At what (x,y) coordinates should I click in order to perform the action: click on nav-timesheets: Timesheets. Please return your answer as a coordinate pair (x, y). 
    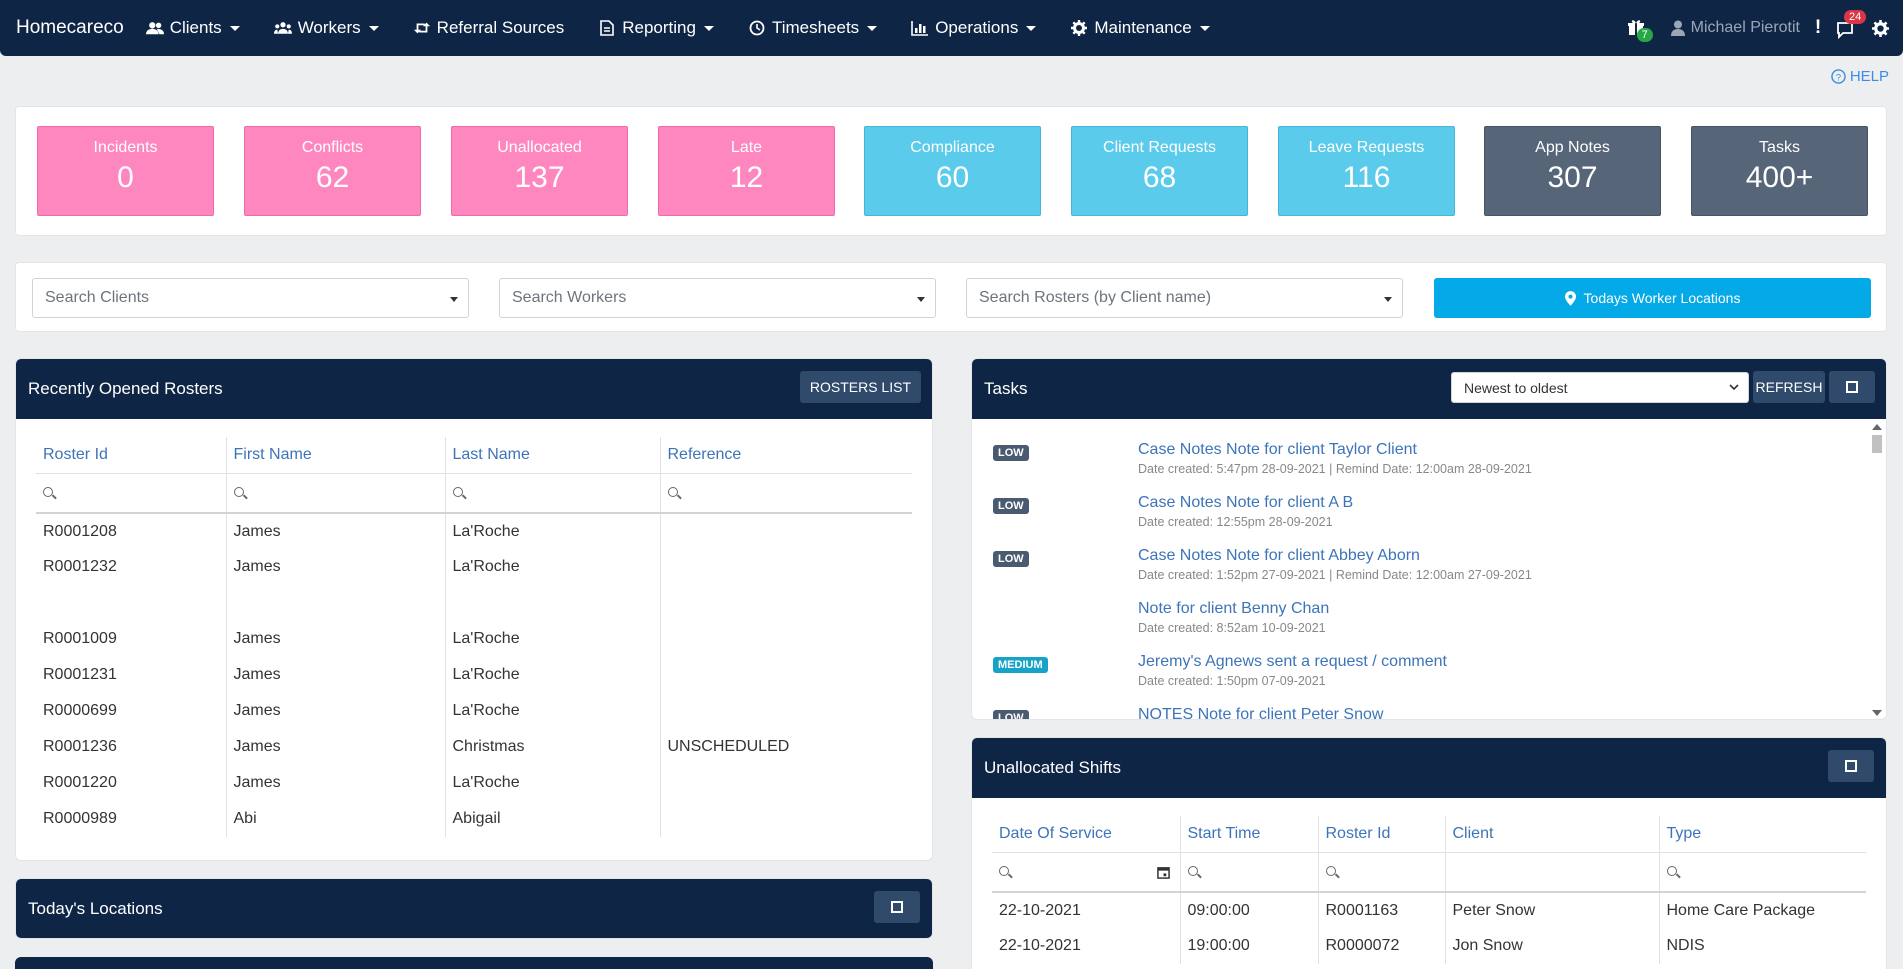
    Looking at the image, I should click on (813, 28).